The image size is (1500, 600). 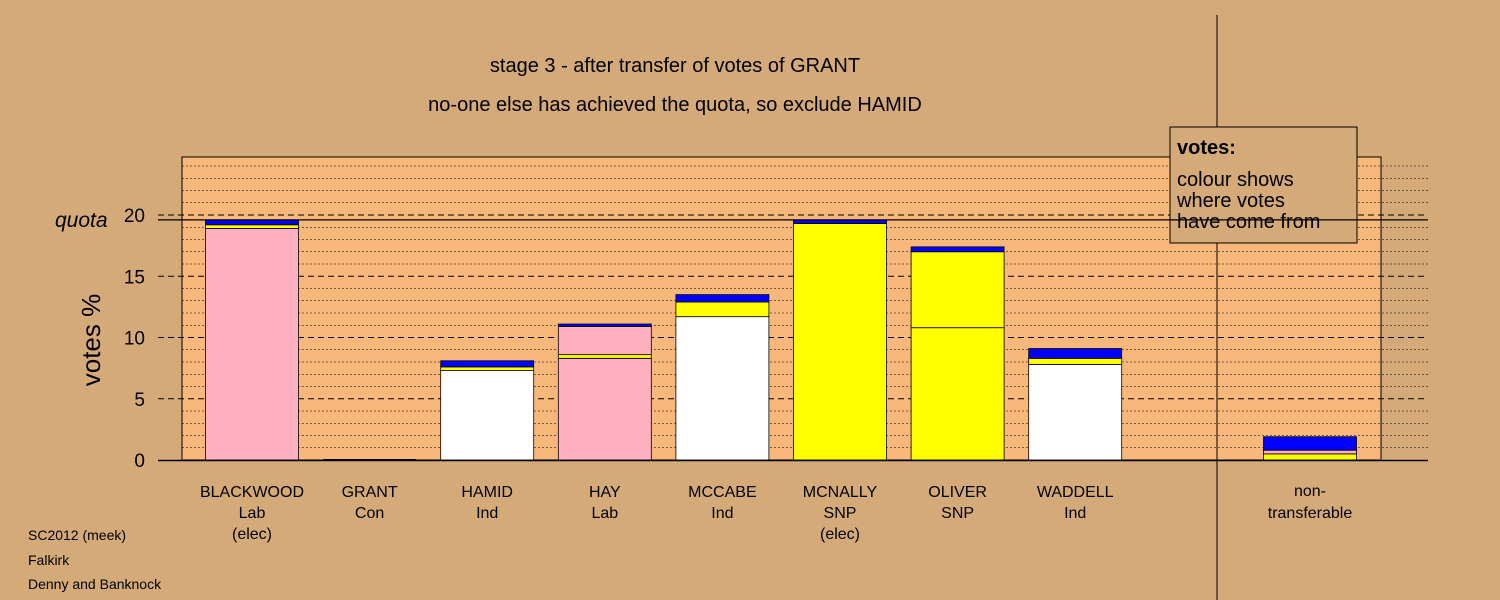 I want to click on legend-box, so click(x=1263, y=185).